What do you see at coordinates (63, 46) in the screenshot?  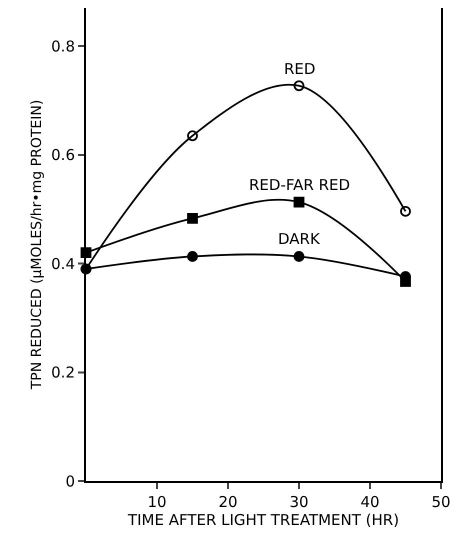 I see `y-tick-label: 0.8` at bounding box center [63, 46].